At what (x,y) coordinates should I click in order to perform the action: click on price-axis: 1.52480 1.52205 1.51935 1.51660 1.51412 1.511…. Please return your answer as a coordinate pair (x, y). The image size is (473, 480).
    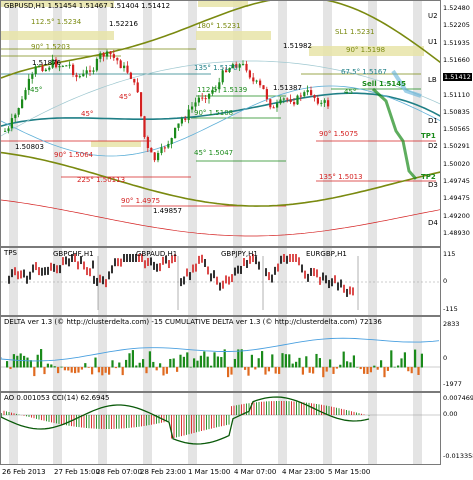
    Looking at the image, I should click on (457, 123).